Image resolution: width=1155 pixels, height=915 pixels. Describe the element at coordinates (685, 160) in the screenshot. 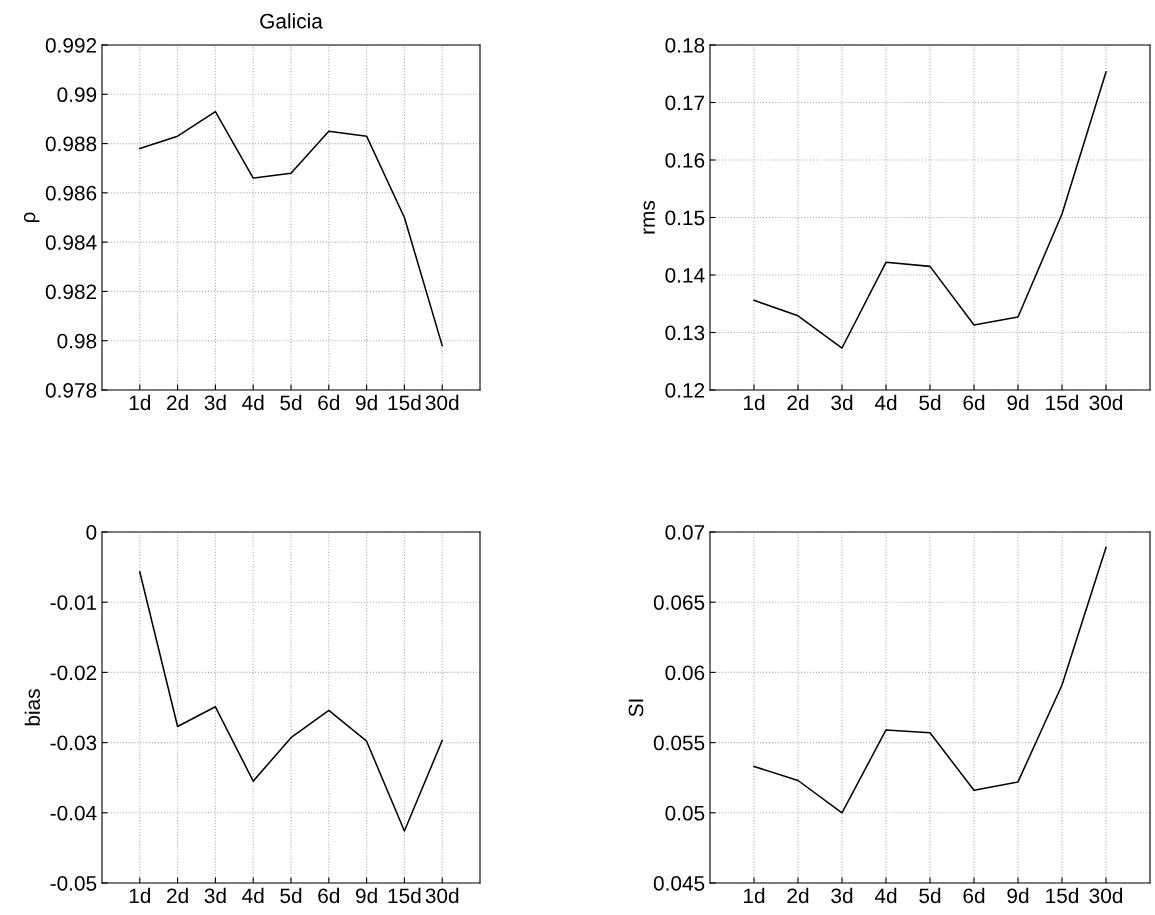

I see `y-tick-label: 0.16` at that location.